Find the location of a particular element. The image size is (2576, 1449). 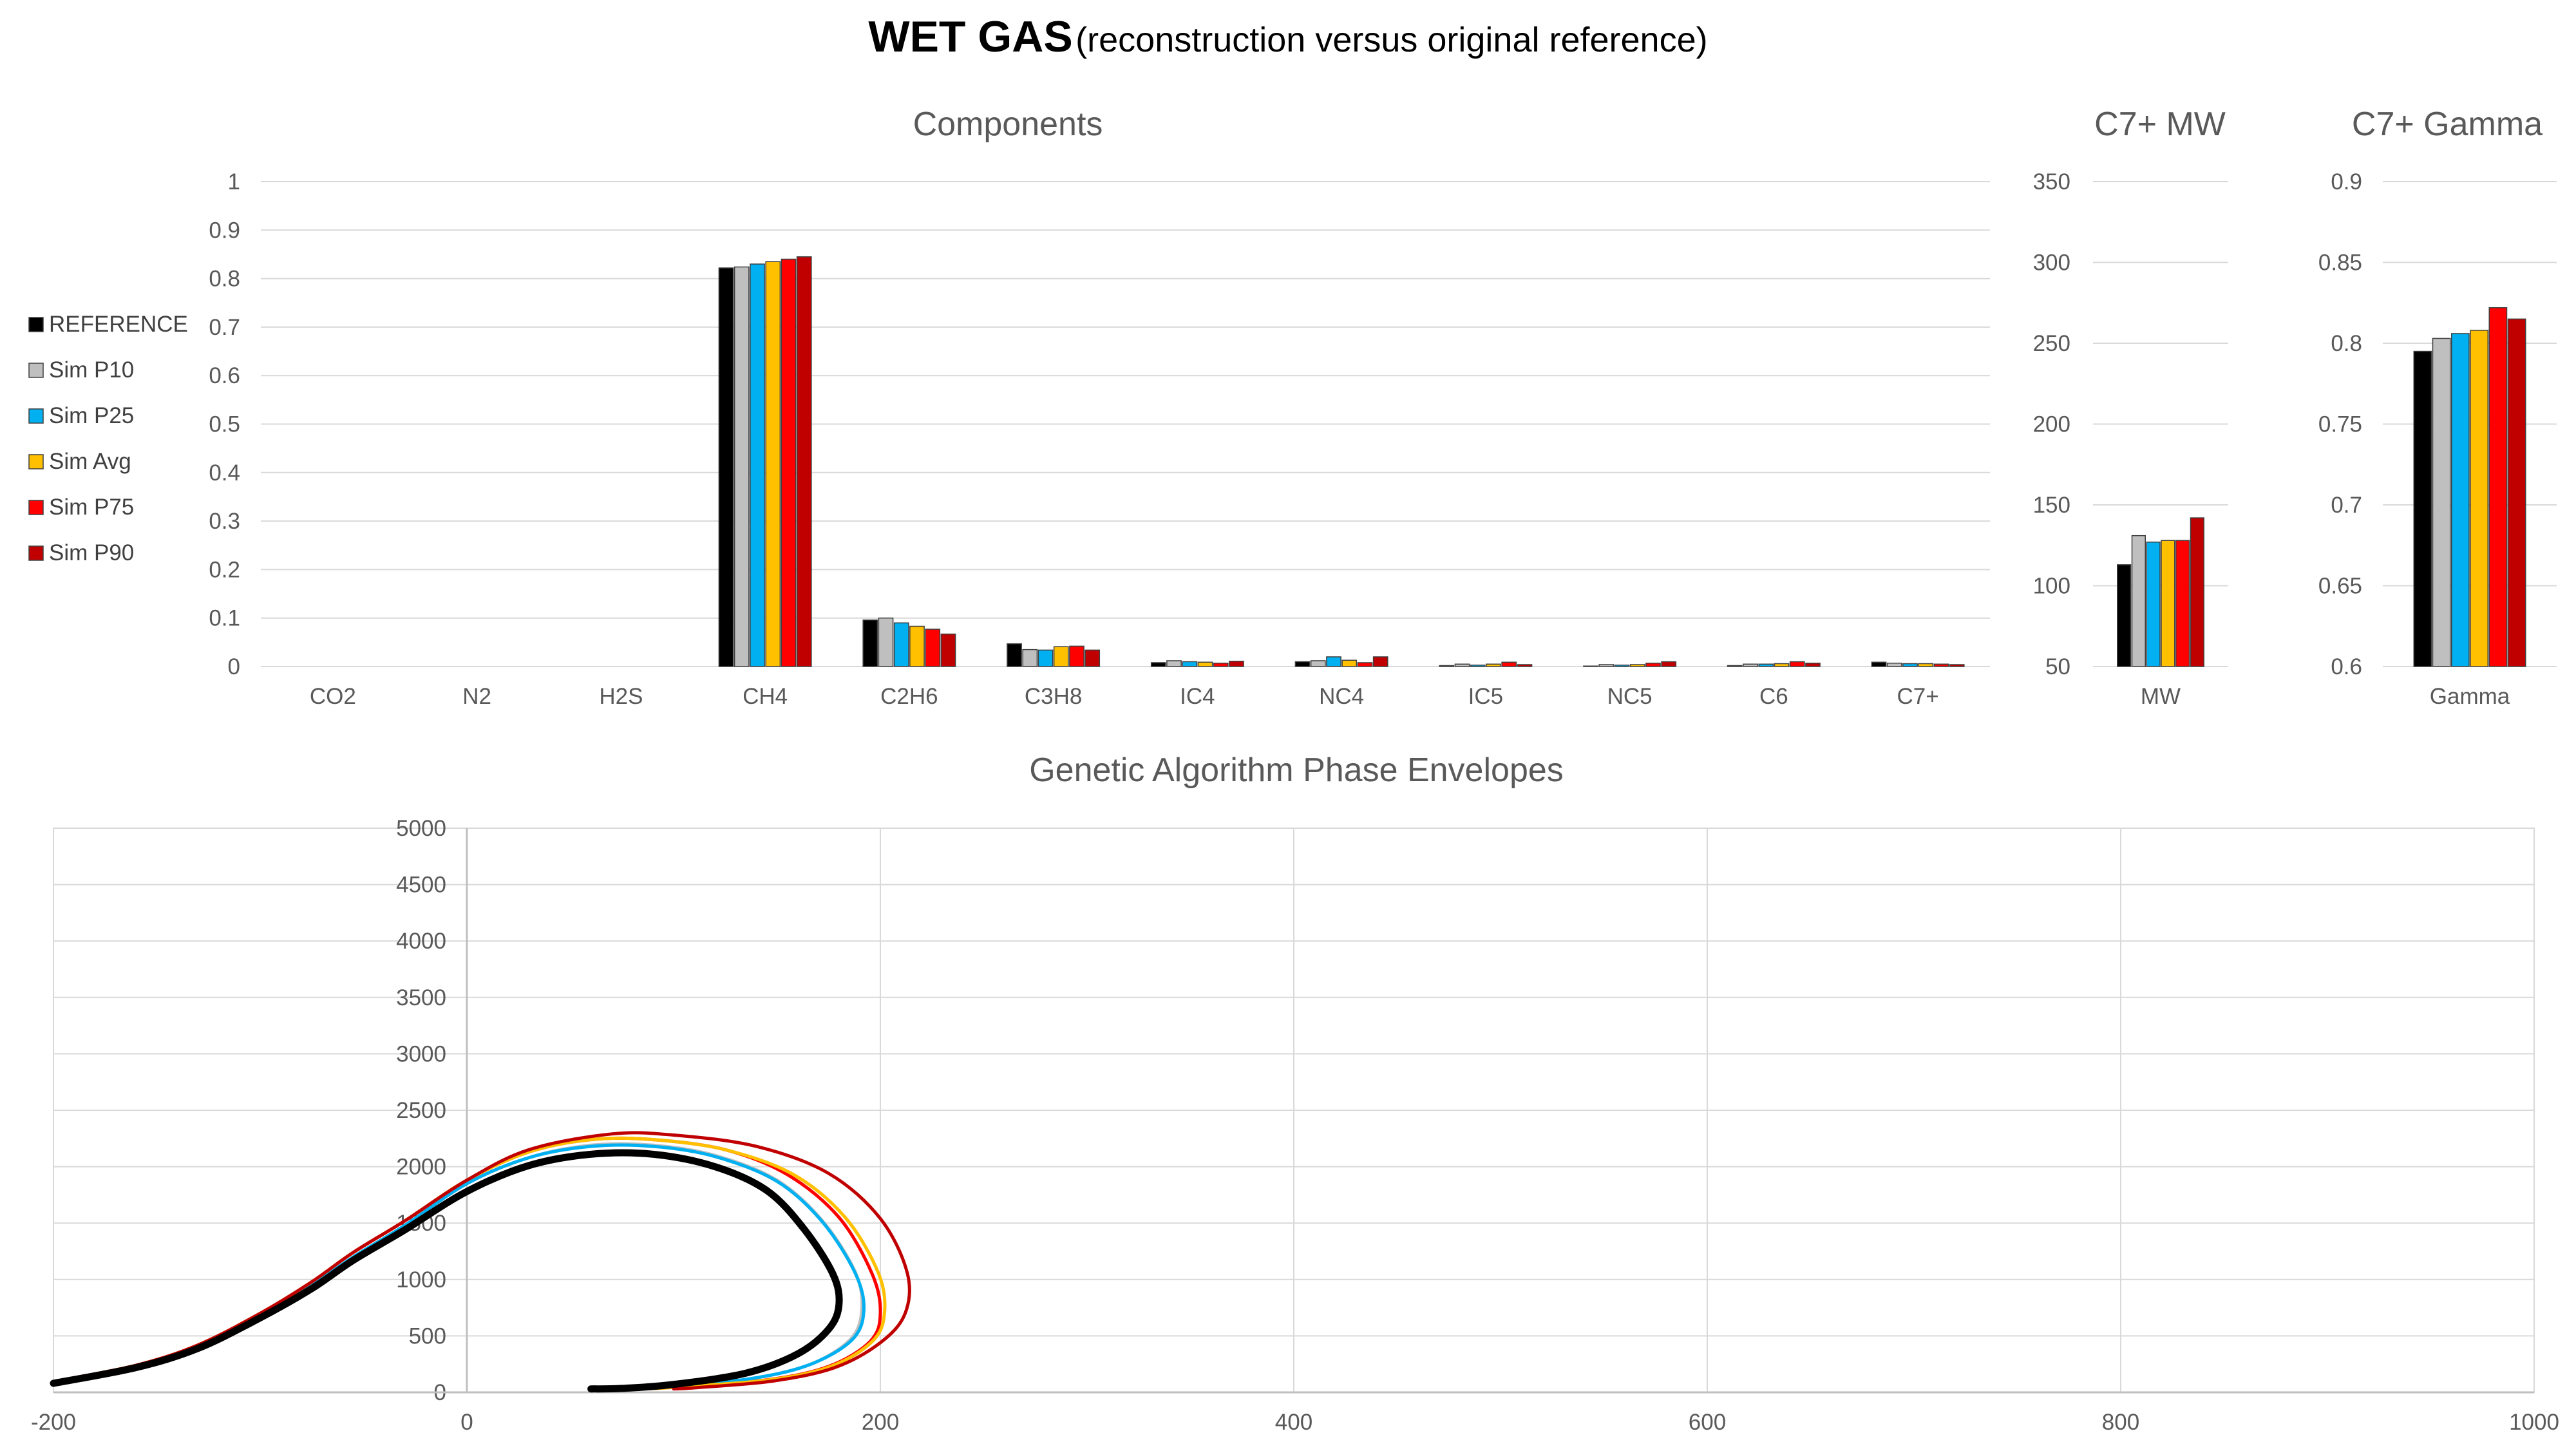

components-ytick-label: 0.5 is located at coordinates (224, 425).